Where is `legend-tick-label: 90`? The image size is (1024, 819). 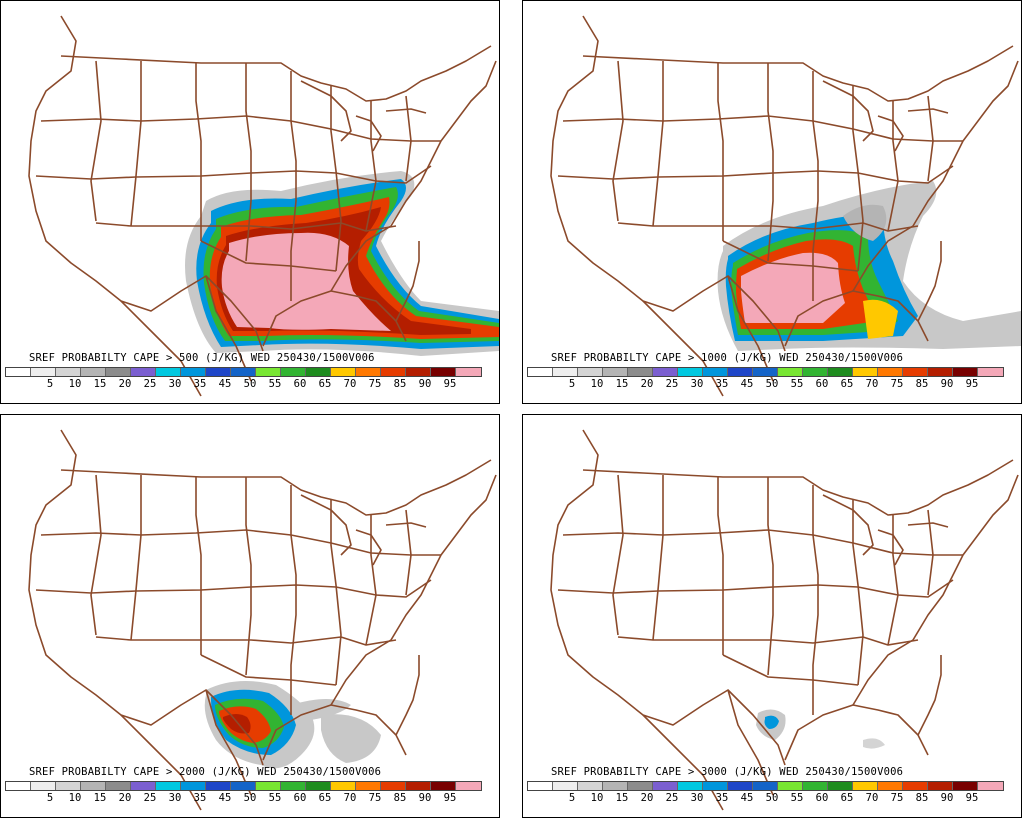 legend-tick-label: 90 is located at coordinates (947, 798).